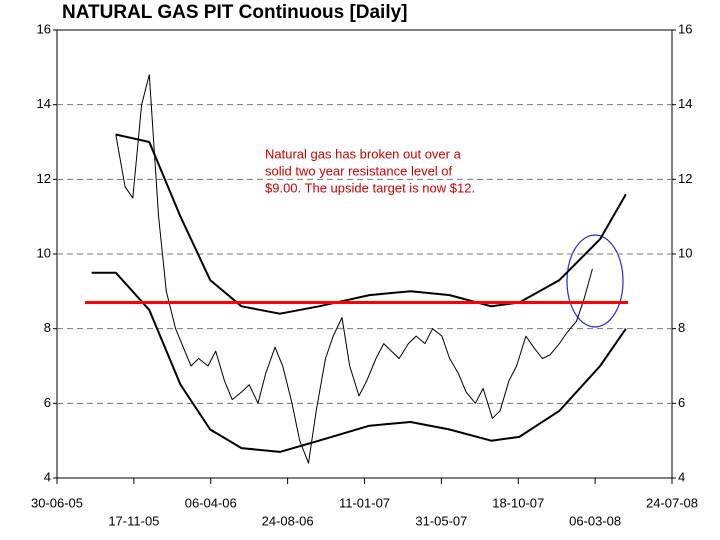 The width and height of the screenshot is (720, 540). Describe the element at coordinates (57, 502) in the screenshot. I see `x-tick-label: 30-06-05` at that location.